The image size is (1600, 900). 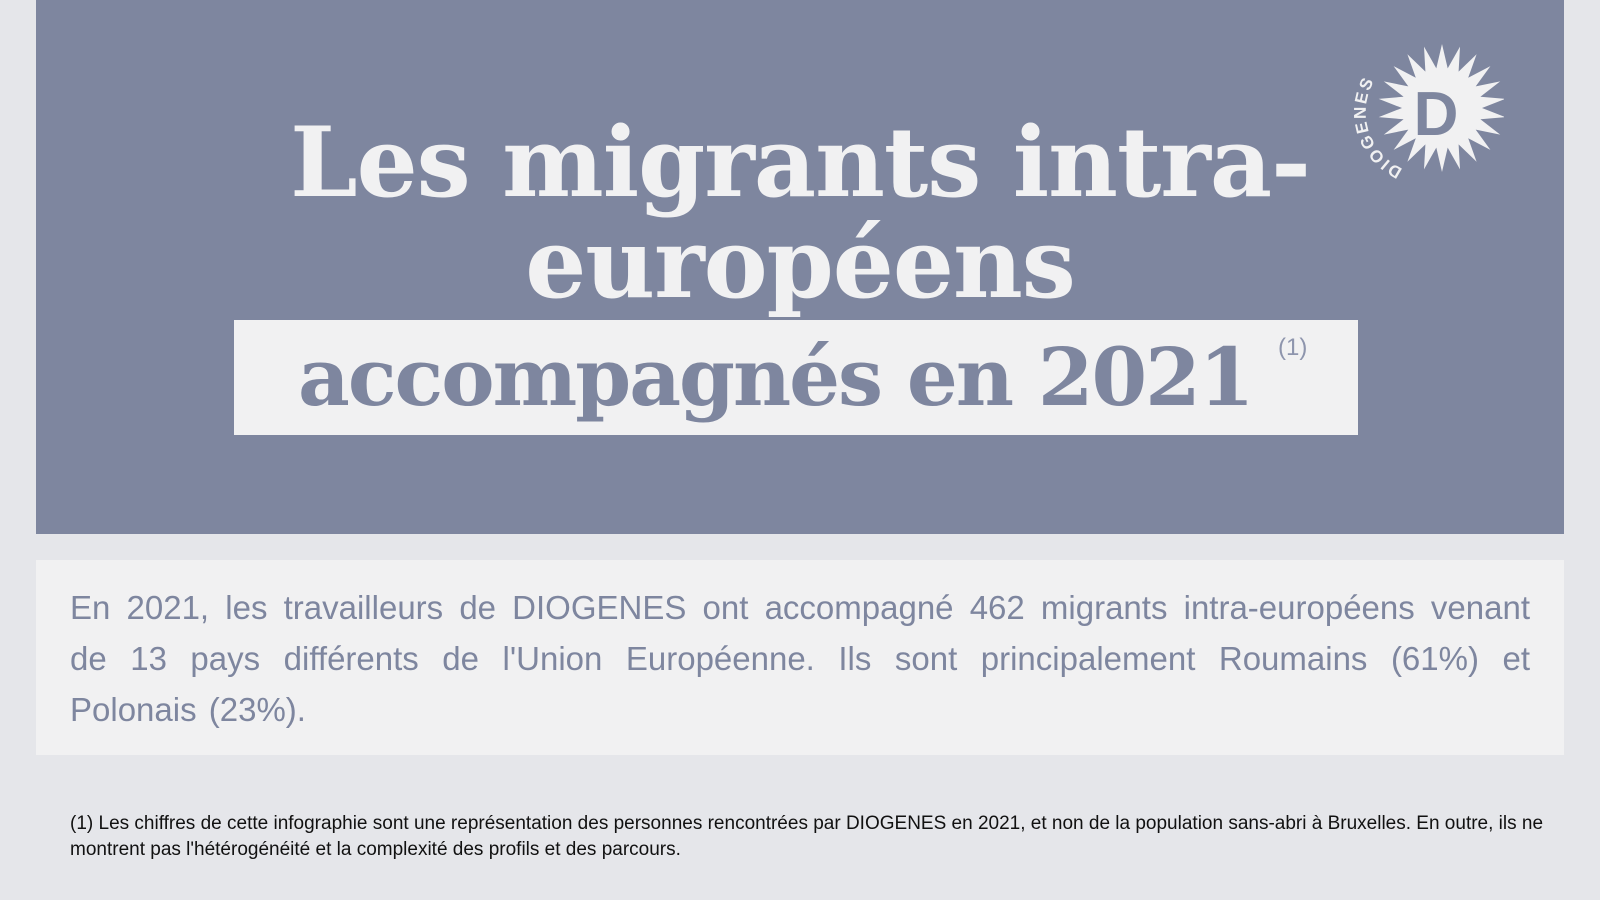 I want to click on footnote-reference: (1), so click(x=1293, y=347).